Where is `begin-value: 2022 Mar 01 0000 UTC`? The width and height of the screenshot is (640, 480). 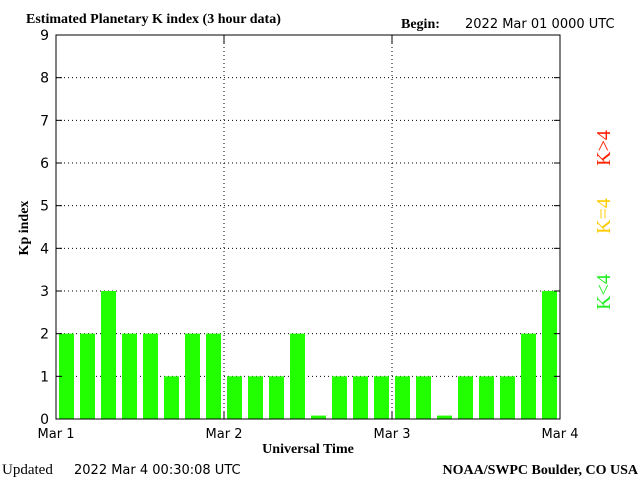
begin-value: 2022 Mar 01 0000 UTC is located at coordinates (540, 24).